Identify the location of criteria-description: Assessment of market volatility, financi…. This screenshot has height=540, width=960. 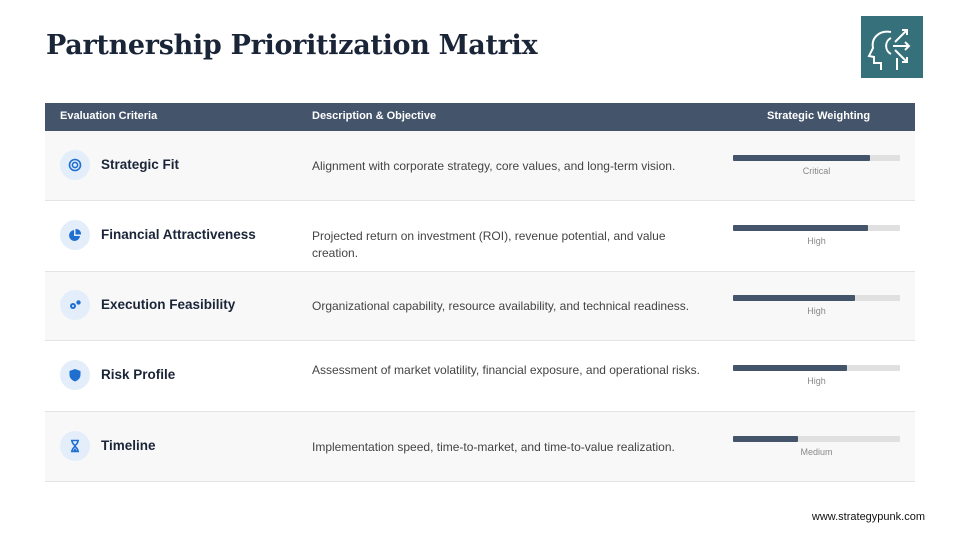
(506, 370).